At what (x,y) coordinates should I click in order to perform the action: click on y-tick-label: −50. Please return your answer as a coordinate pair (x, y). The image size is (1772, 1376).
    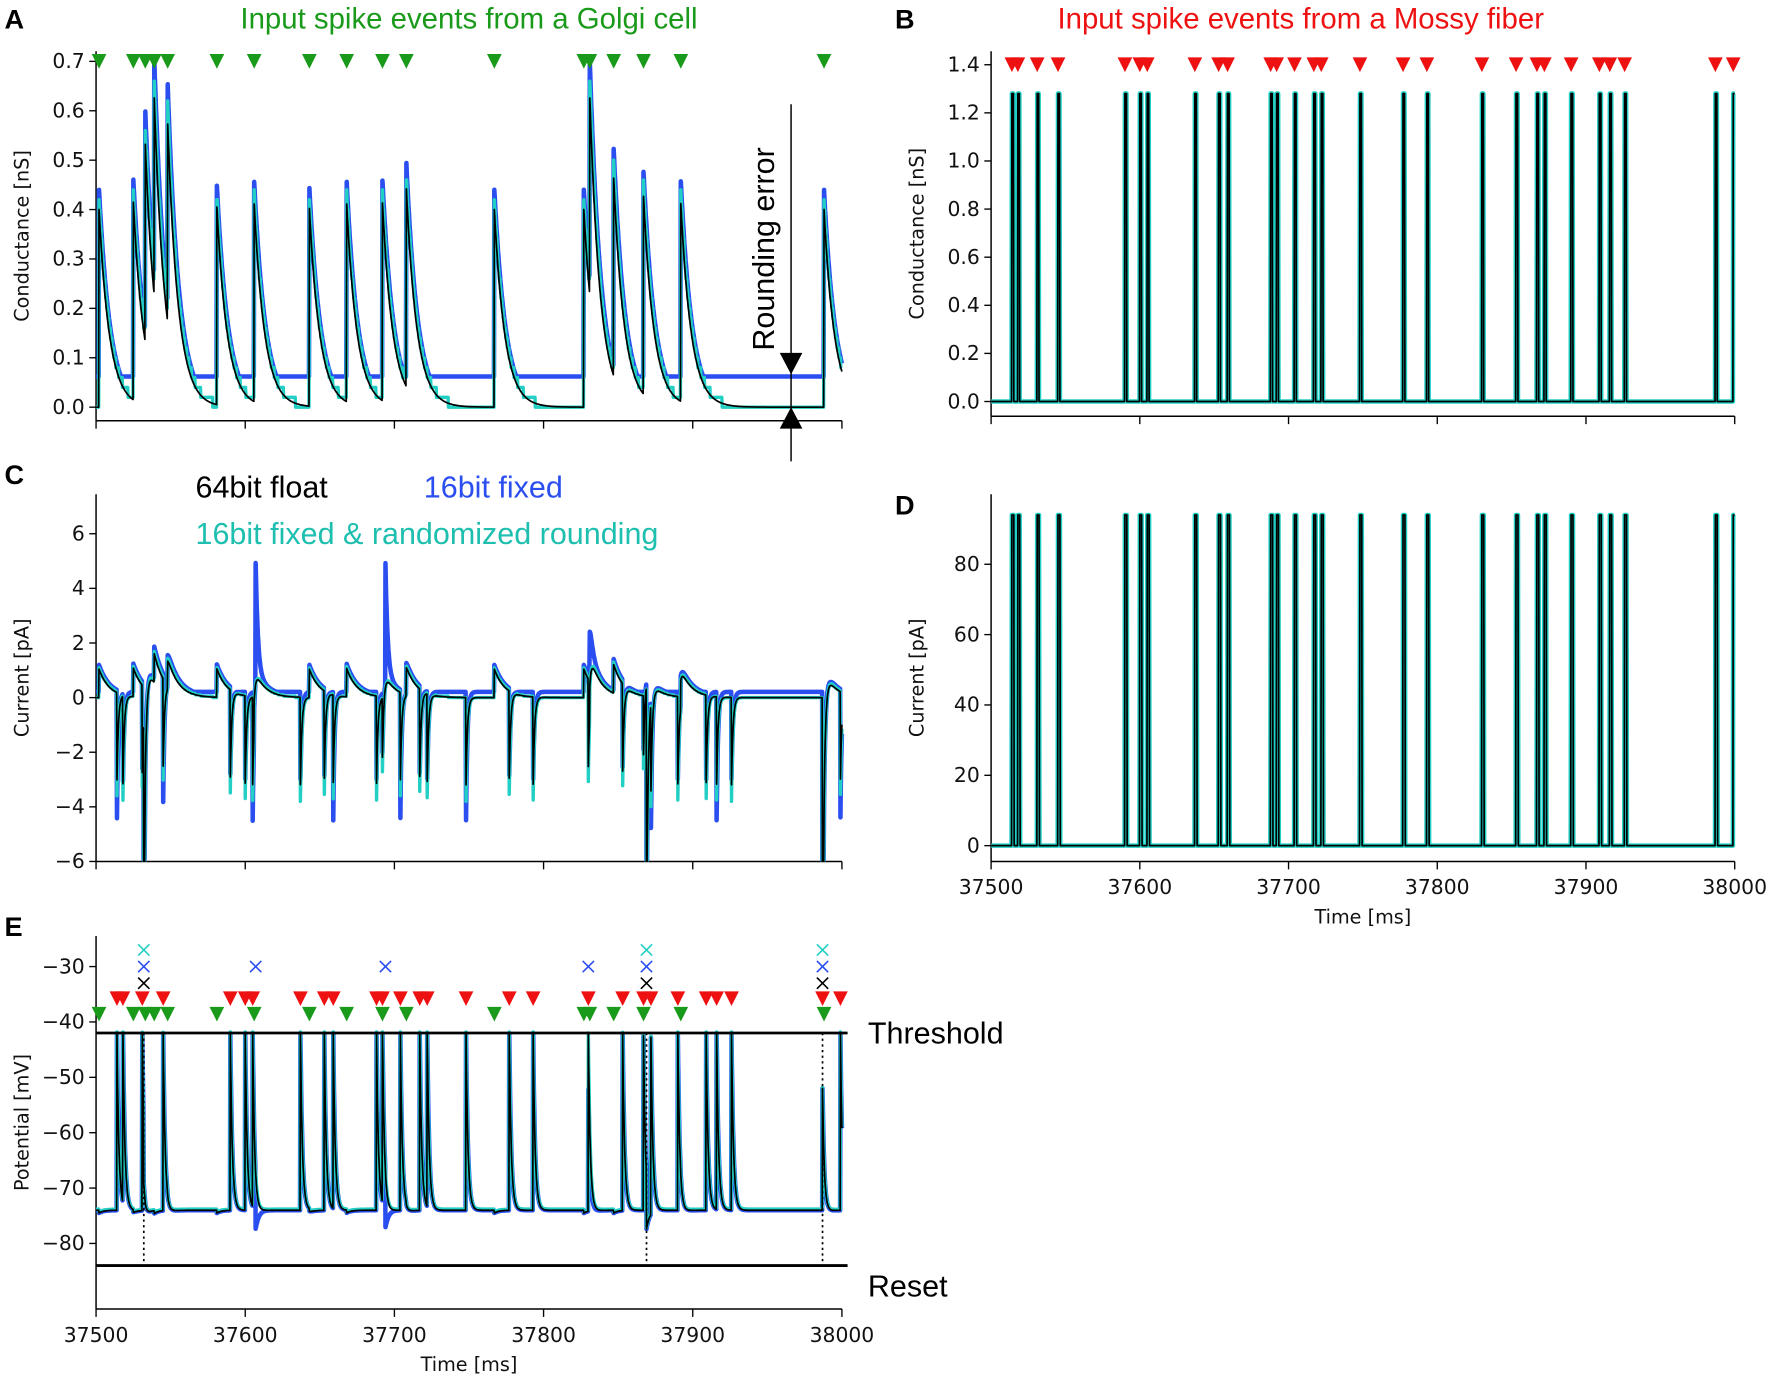
    Looking at the image, I should click on (63, 1077).